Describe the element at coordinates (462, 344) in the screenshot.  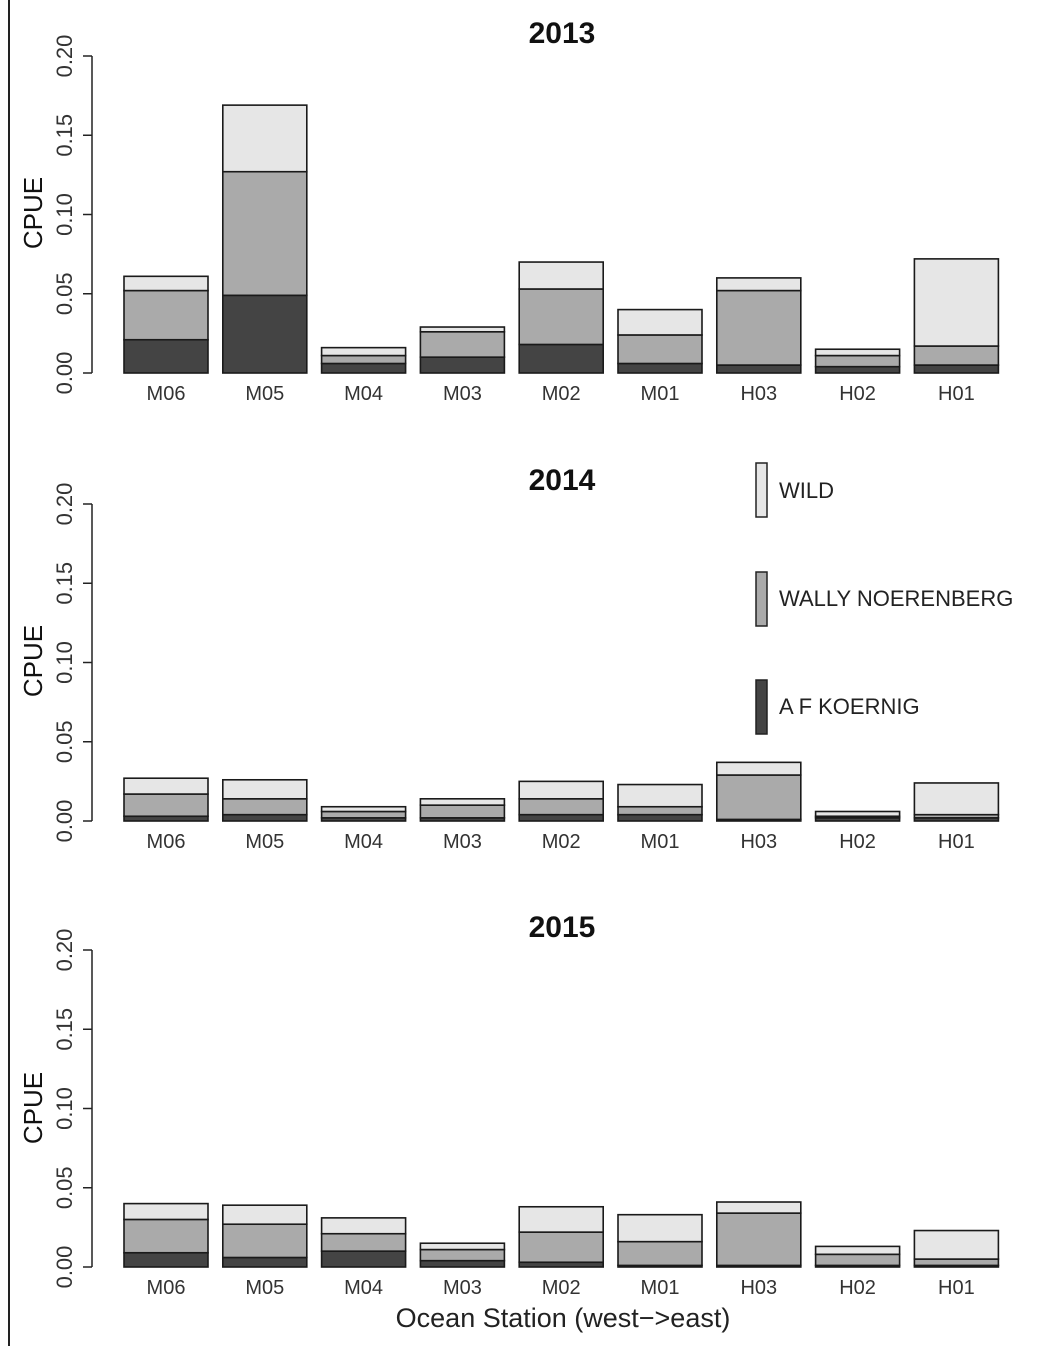
I see `bar-segment-m03-wally-noerenberg` at that location.